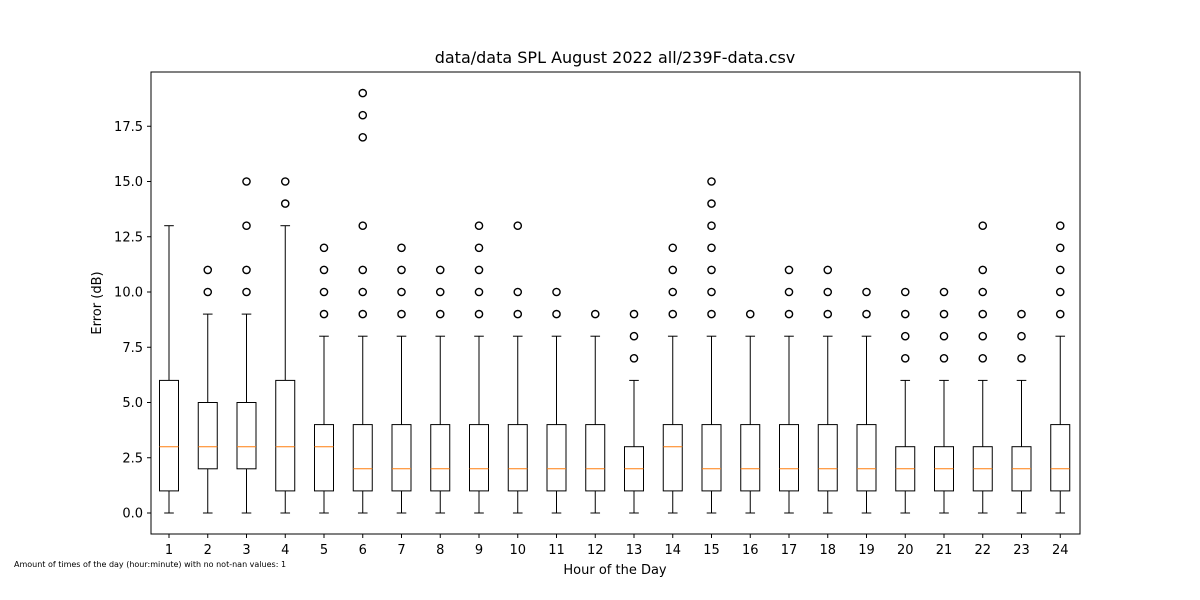  I want to click on x-tick-label: 5, so click(324, 550).